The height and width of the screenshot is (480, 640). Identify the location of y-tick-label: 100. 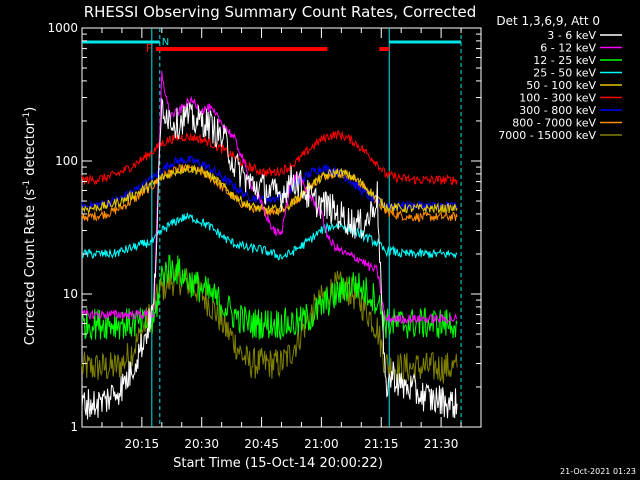
(66, 161).